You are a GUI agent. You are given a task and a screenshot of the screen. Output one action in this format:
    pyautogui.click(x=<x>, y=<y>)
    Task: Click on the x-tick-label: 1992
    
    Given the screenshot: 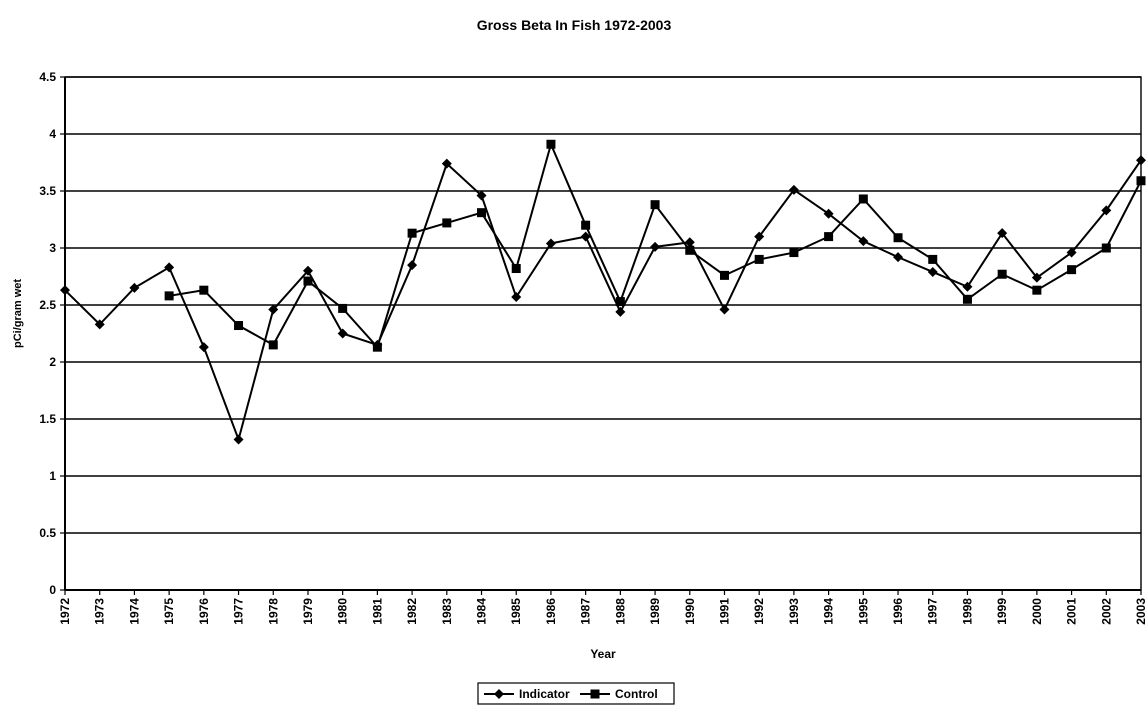 What is the action you would take?
    pyautogui.click(x=759, y=611)
    